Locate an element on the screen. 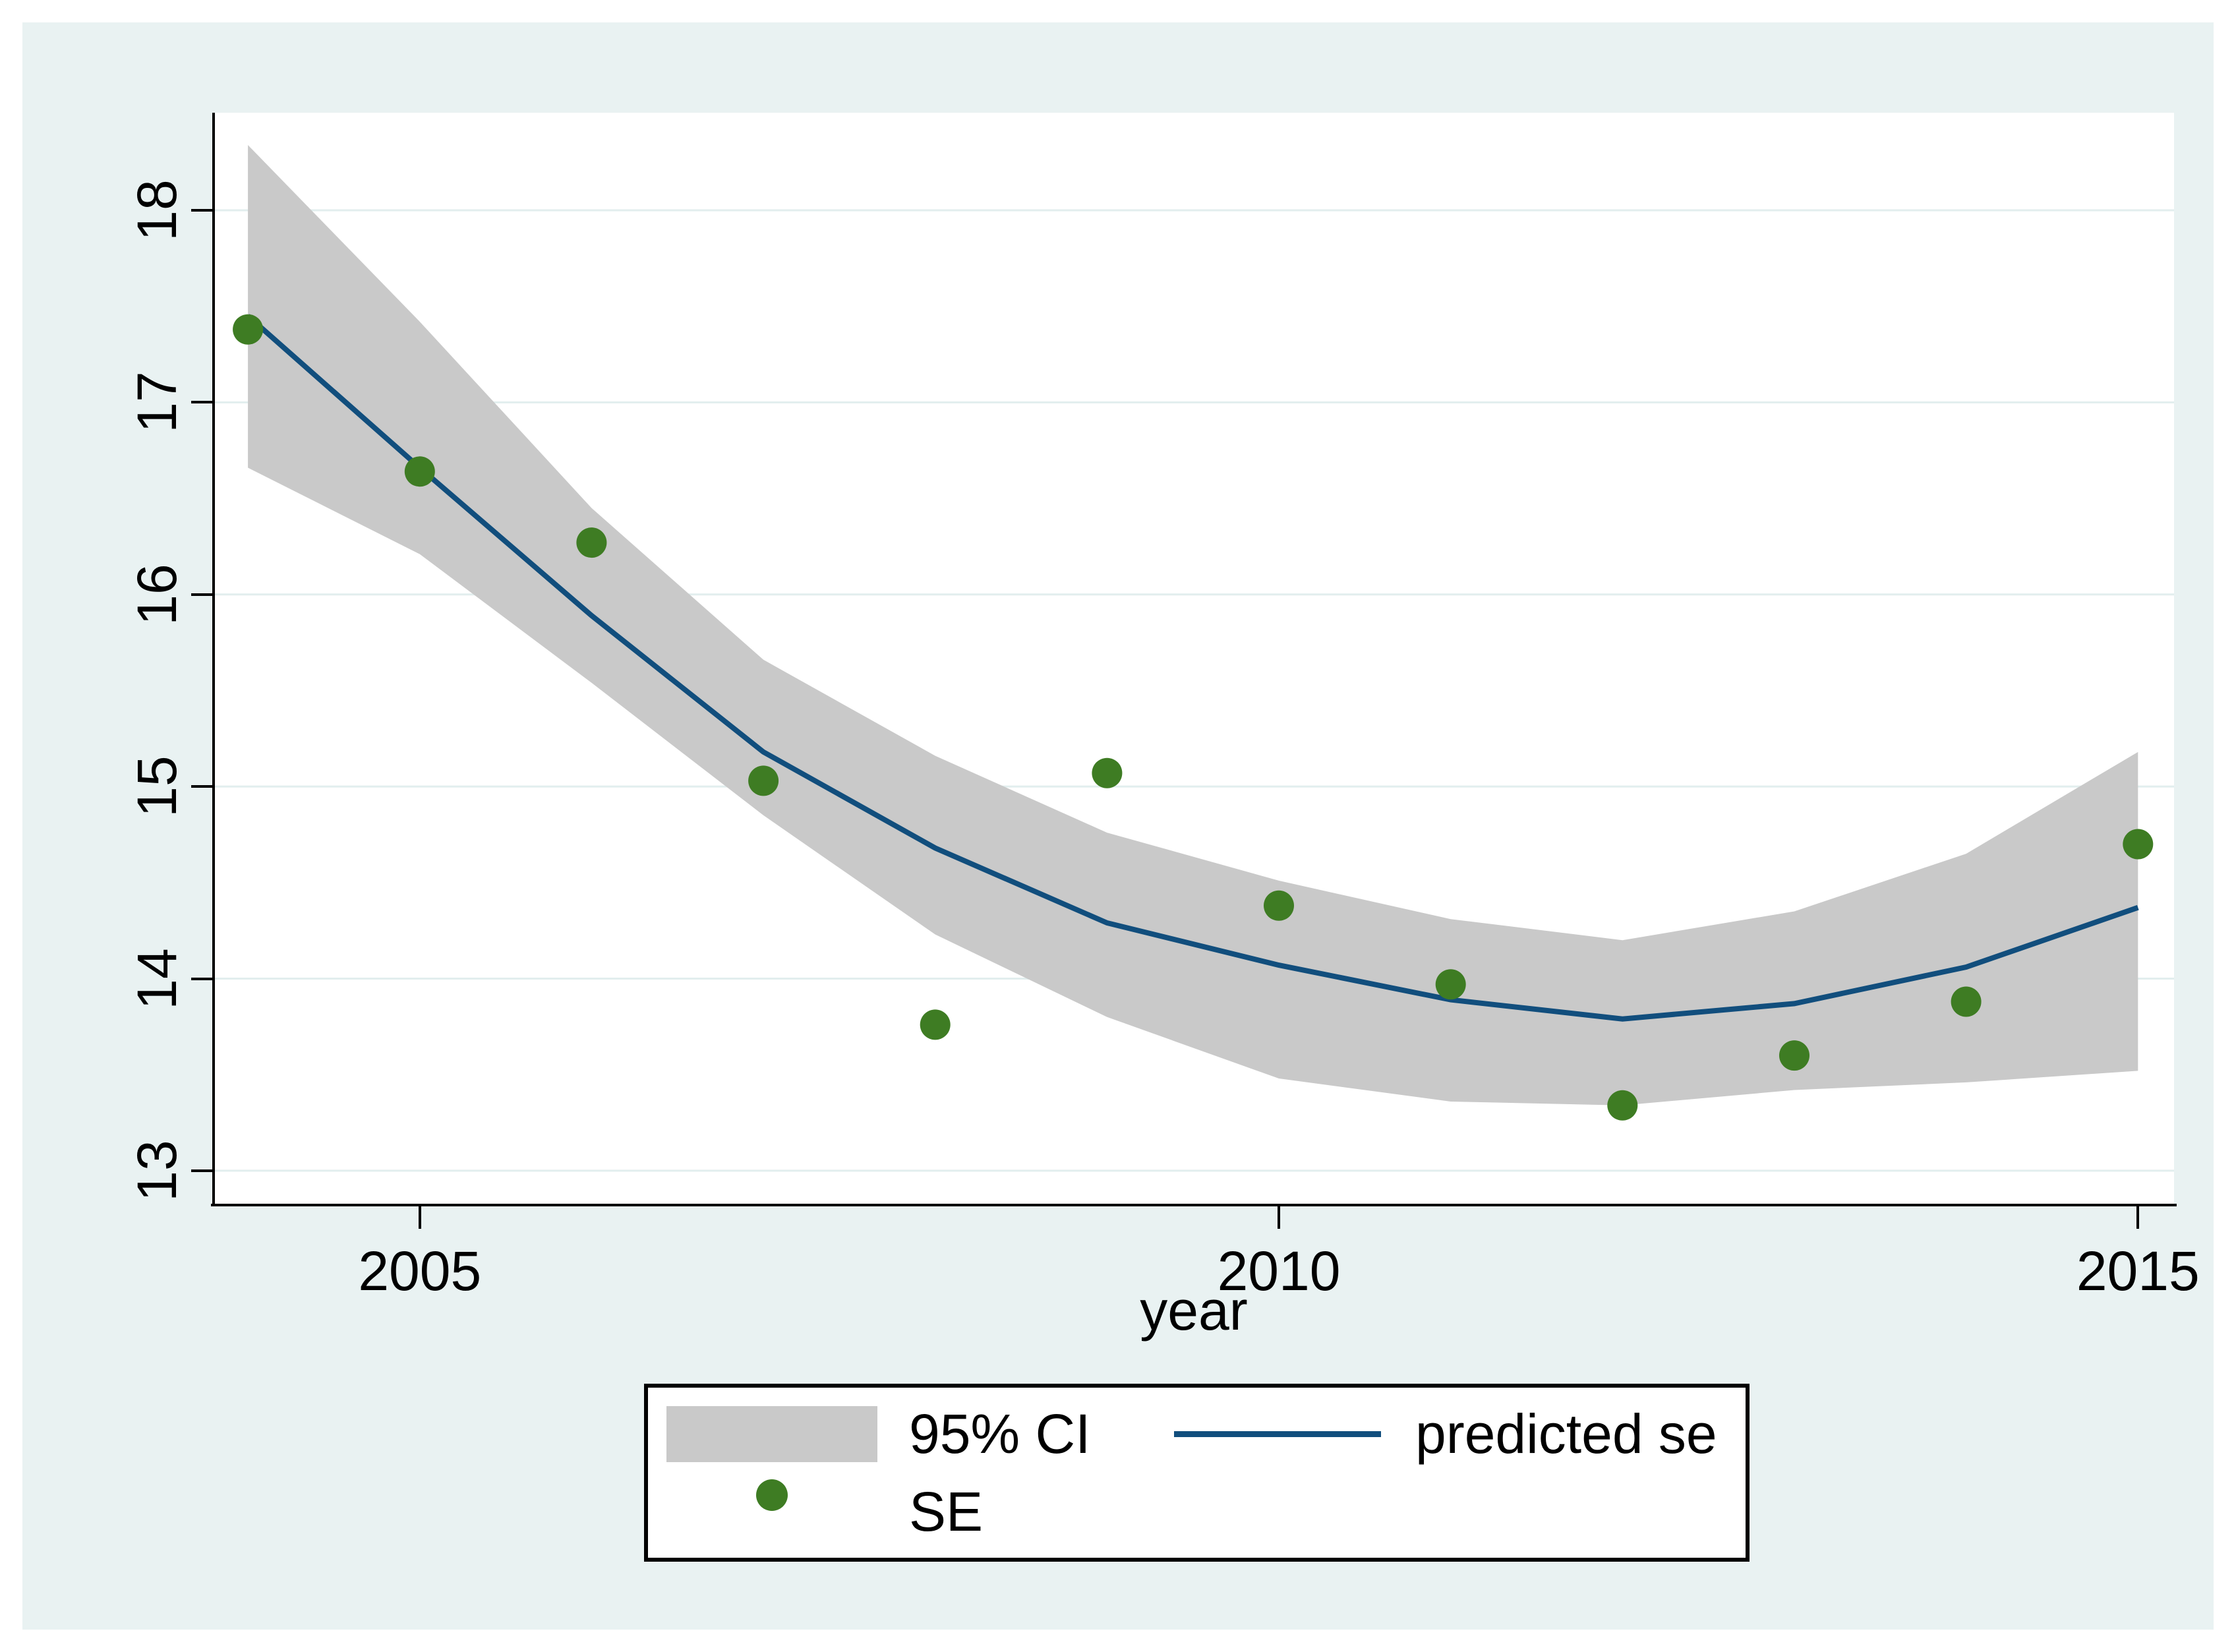 The image size is (2236, 1652). se-dot-2007 is located at coordinates (763, 780).